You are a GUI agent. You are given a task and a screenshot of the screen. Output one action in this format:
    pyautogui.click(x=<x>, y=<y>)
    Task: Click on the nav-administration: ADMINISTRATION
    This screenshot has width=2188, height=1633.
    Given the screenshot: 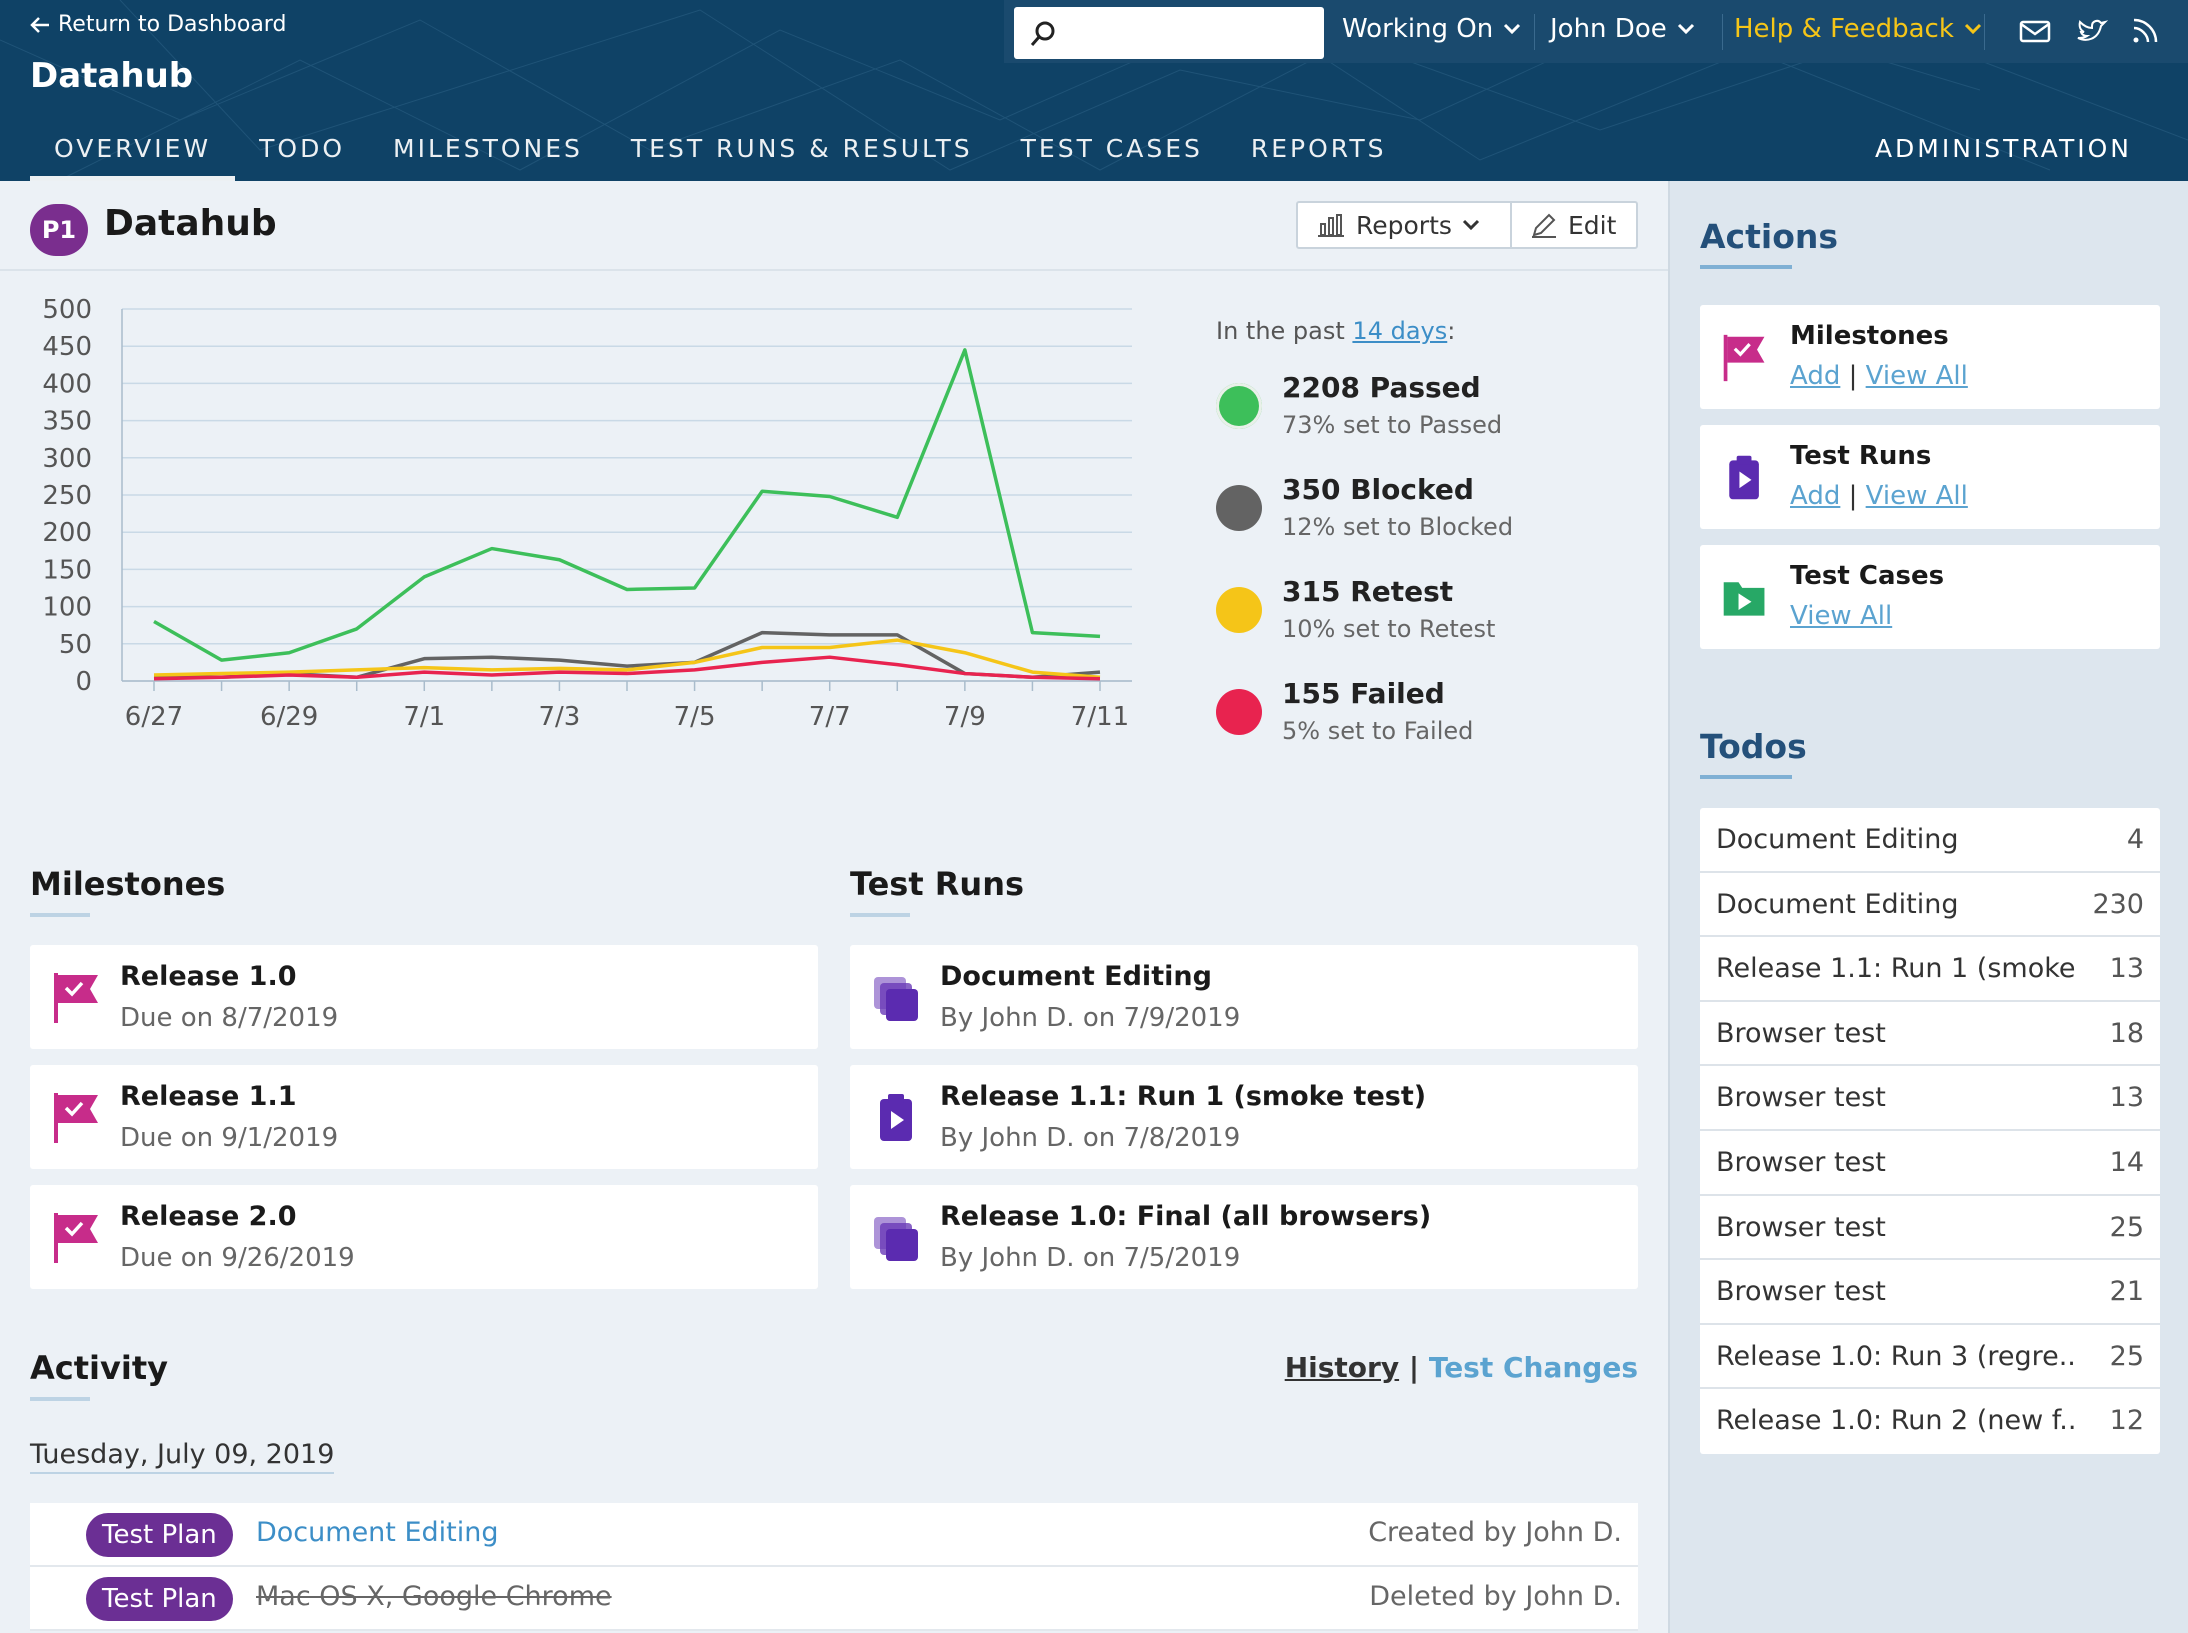 What is the action you would take?
    pyautogui.click(x=2003, y=148)
    